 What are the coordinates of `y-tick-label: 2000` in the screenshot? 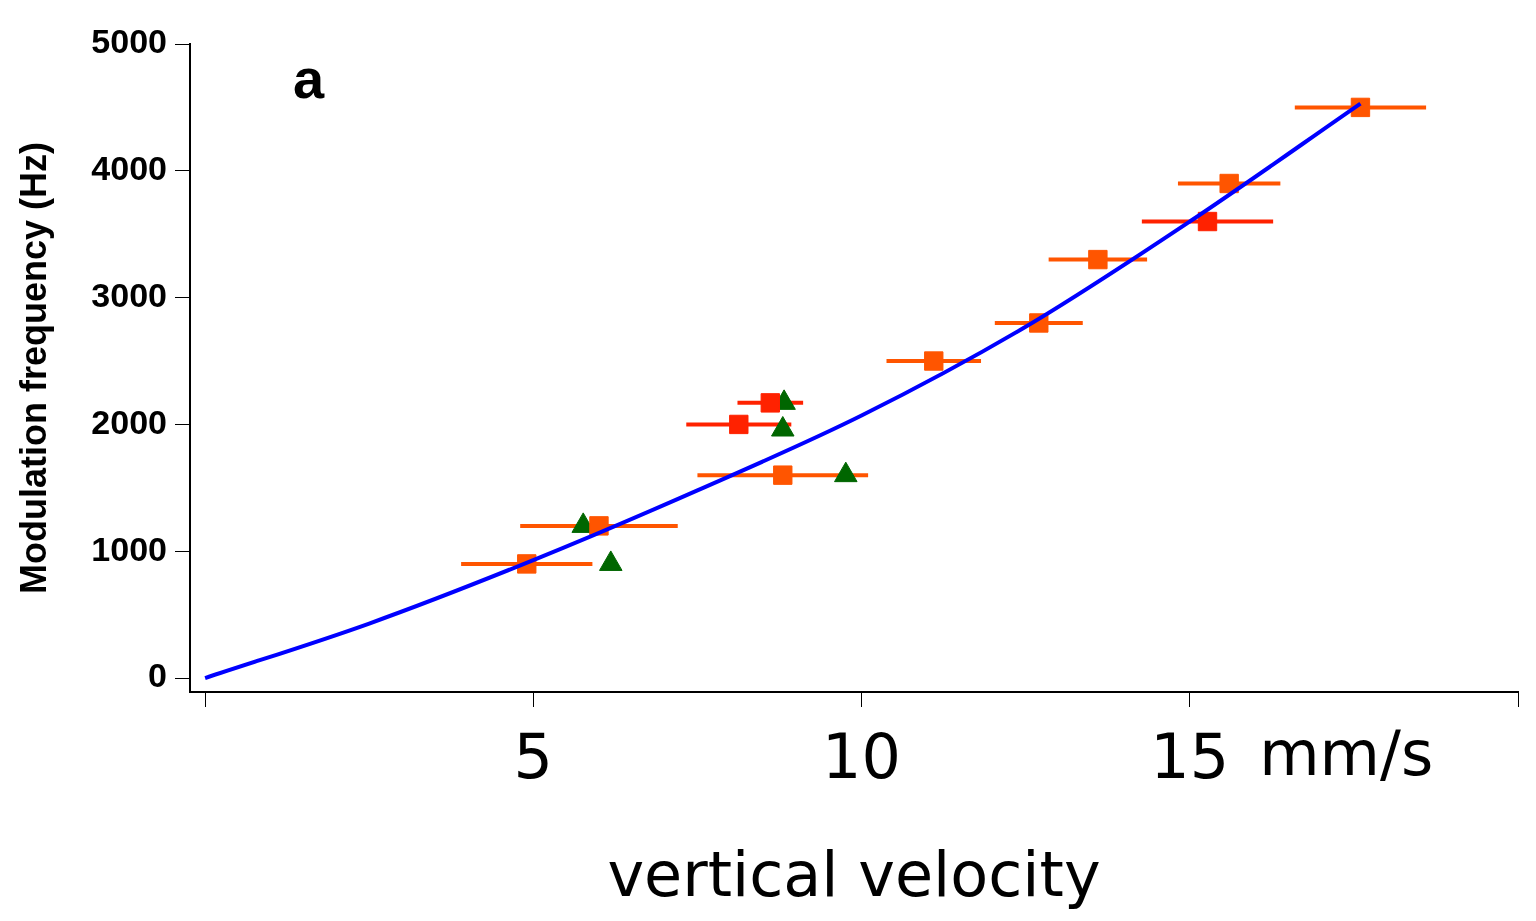 It's located at (129, 421).